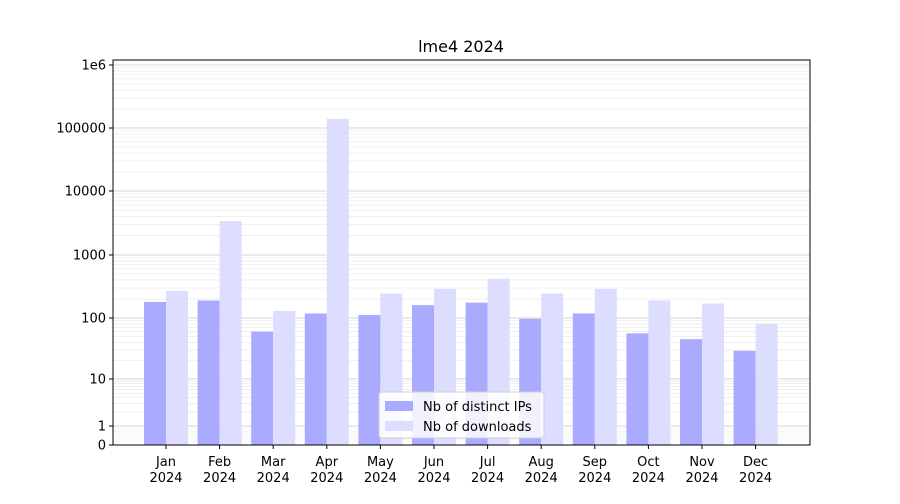 The image size is (900, 504). I want to click on x-tick-label-month: Sep, so click(595, 462).